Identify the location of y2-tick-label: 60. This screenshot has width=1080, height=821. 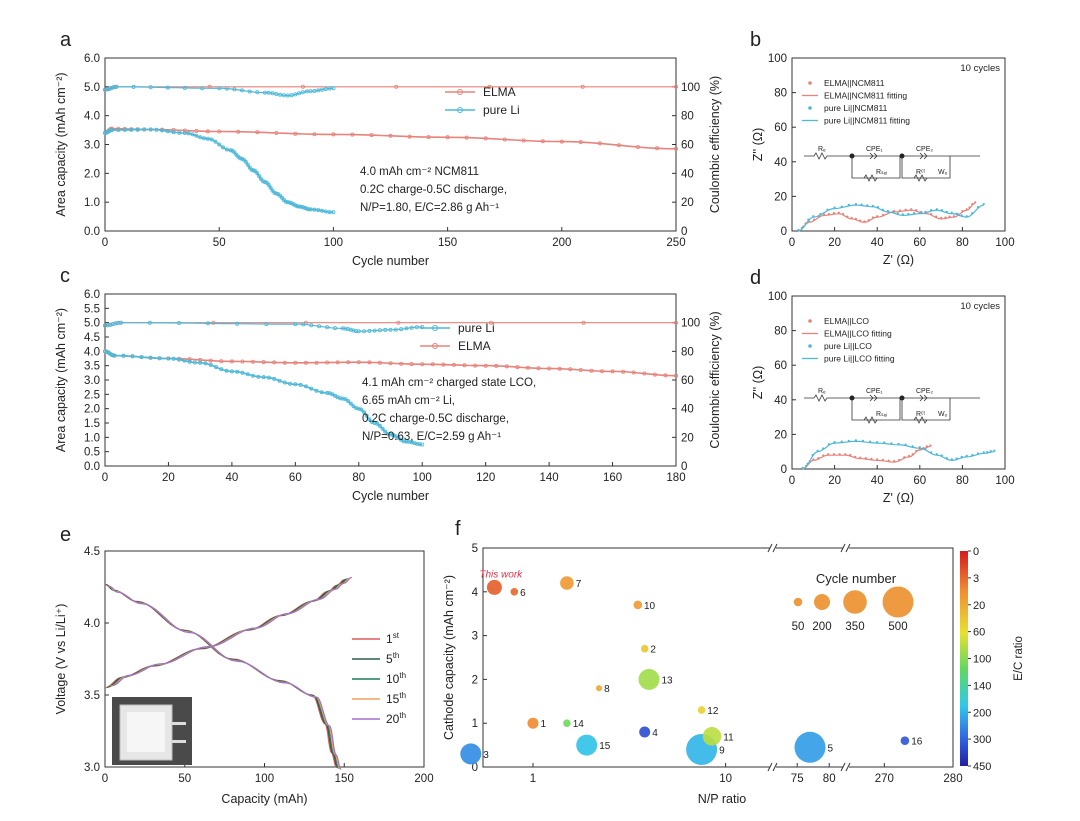
(687, 381).